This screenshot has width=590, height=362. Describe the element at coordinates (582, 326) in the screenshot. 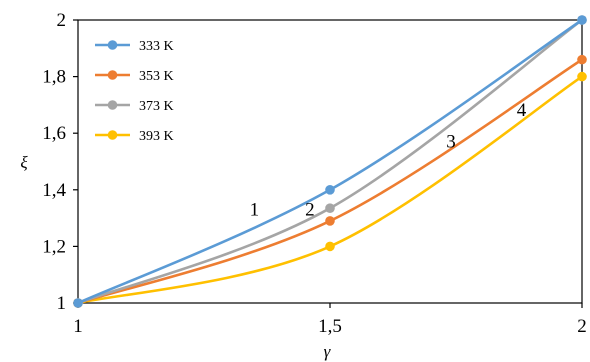

I see `x-tick-label: 2` at that location.